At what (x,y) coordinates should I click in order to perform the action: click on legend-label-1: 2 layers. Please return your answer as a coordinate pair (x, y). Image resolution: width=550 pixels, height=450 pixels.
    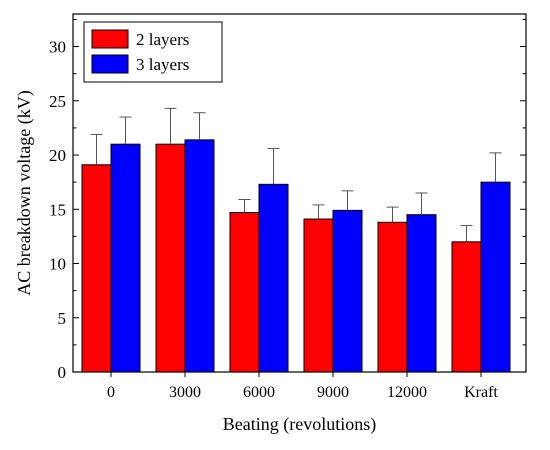
    Looking at the image, I should click on (162, 39).